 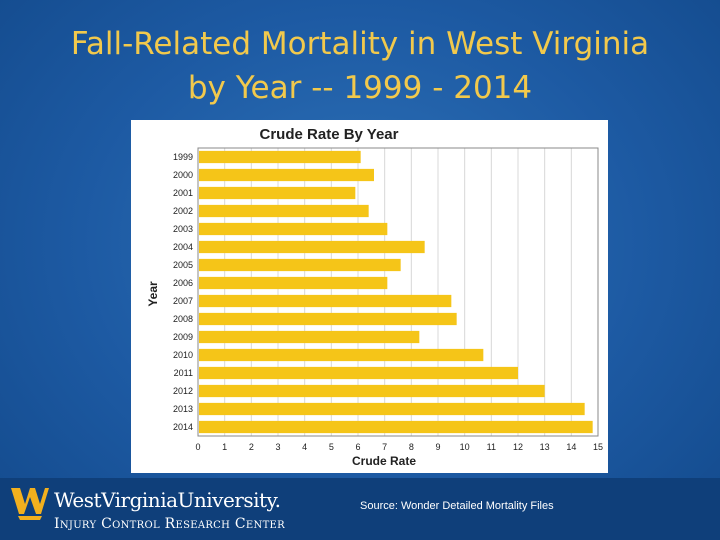 I want to click on x-tick-label: 4, so click(x=304, y=447).